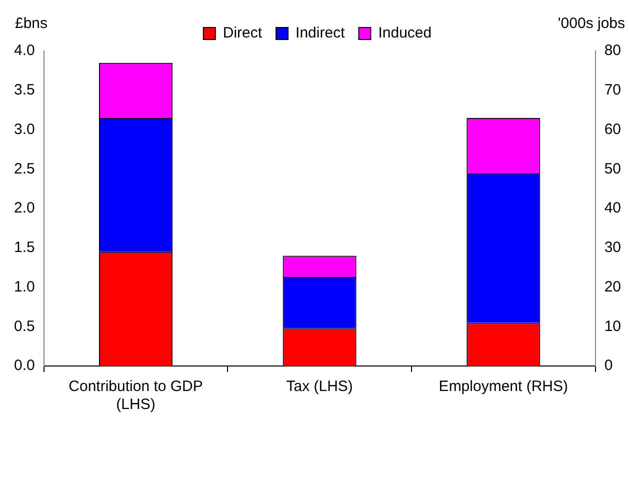 Image resolution: width=629 pixels, height=480 pixels. Describe the element at coordinates (24, 247) in the screenshot. I see `y-tick-label: 1.5` at that location.